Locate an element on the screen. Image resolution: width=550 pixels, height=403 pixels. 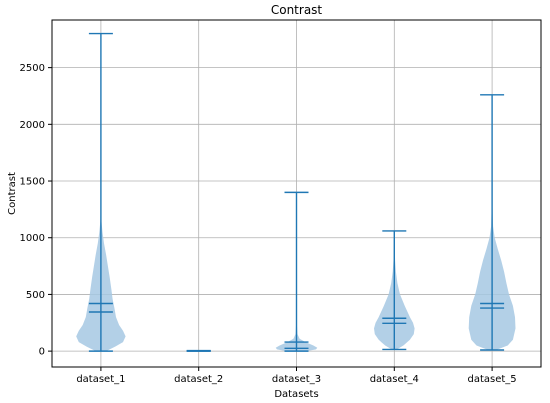
y-tick-label: 1000 is located at coordinates (32, 238).